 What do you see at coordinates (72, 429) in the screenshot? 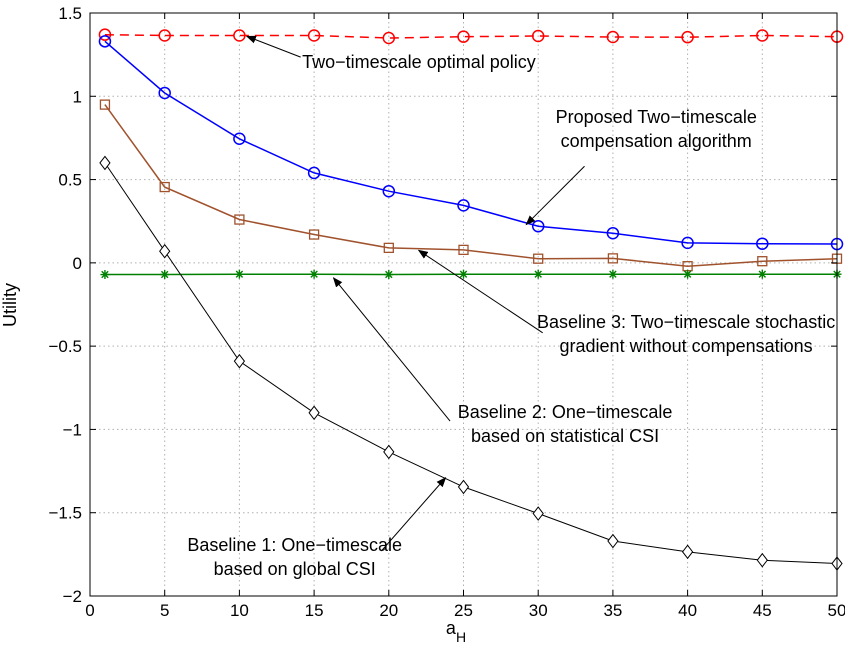
I see `y-tick-label: −1` at bounding box center [72, 429].